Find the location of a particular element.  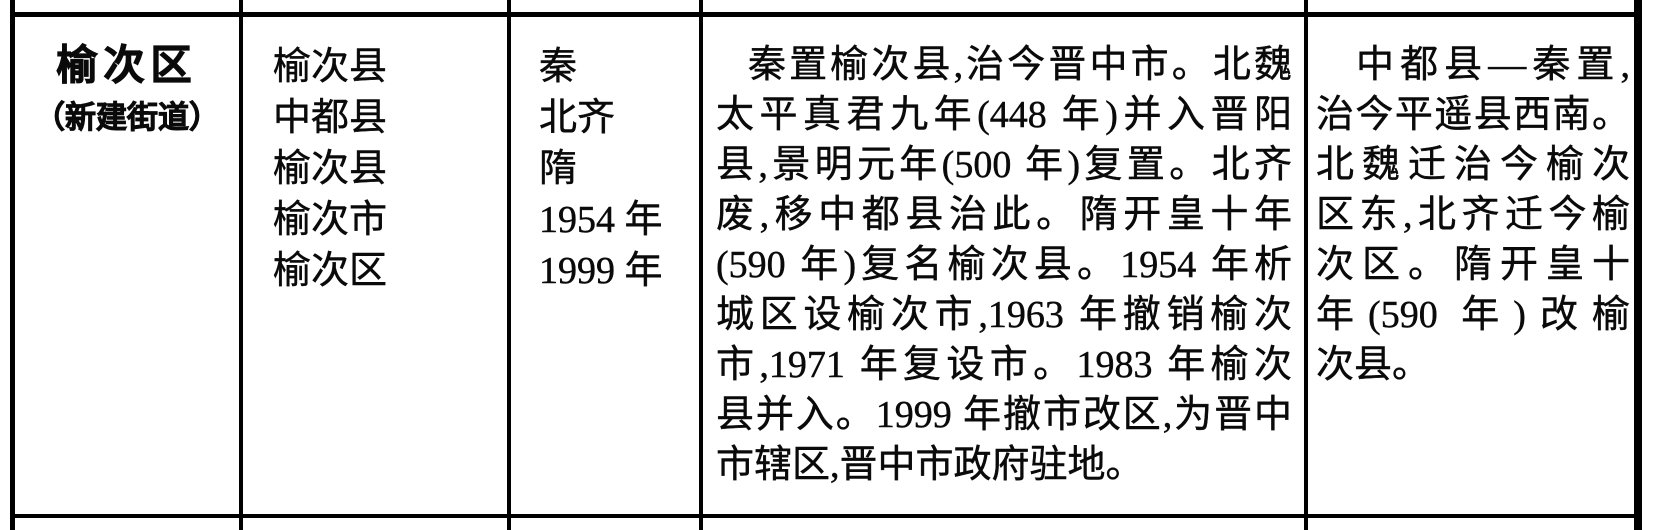

era: 1954 年 is located at coordinates (601, 220).